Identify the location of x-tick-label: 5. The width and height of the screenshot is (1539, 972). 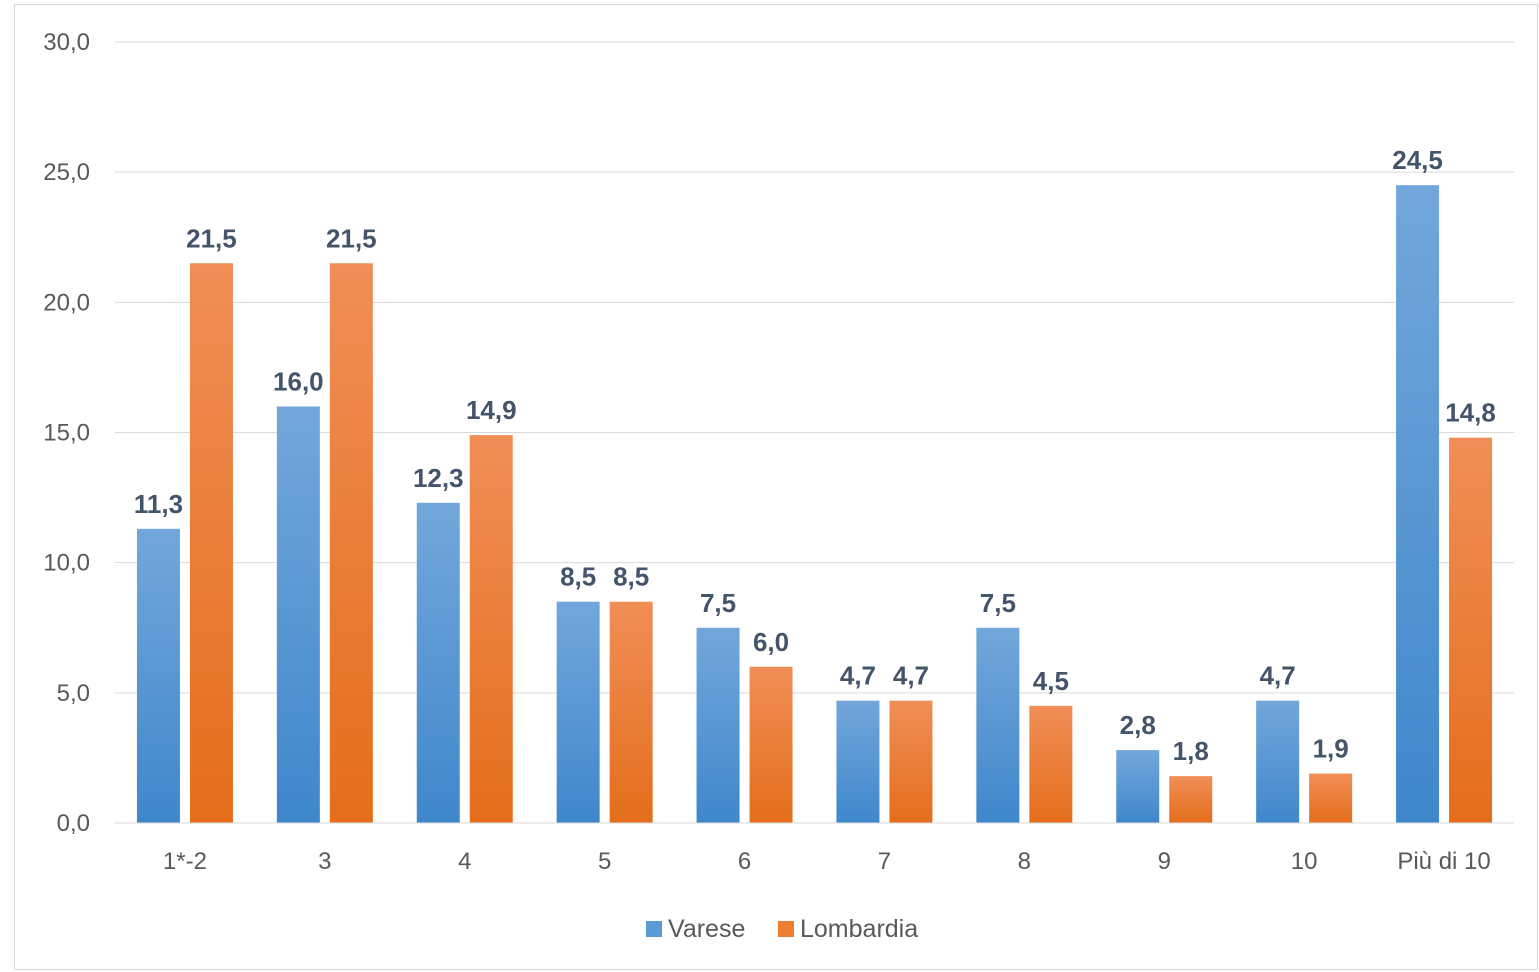
(604, 861).